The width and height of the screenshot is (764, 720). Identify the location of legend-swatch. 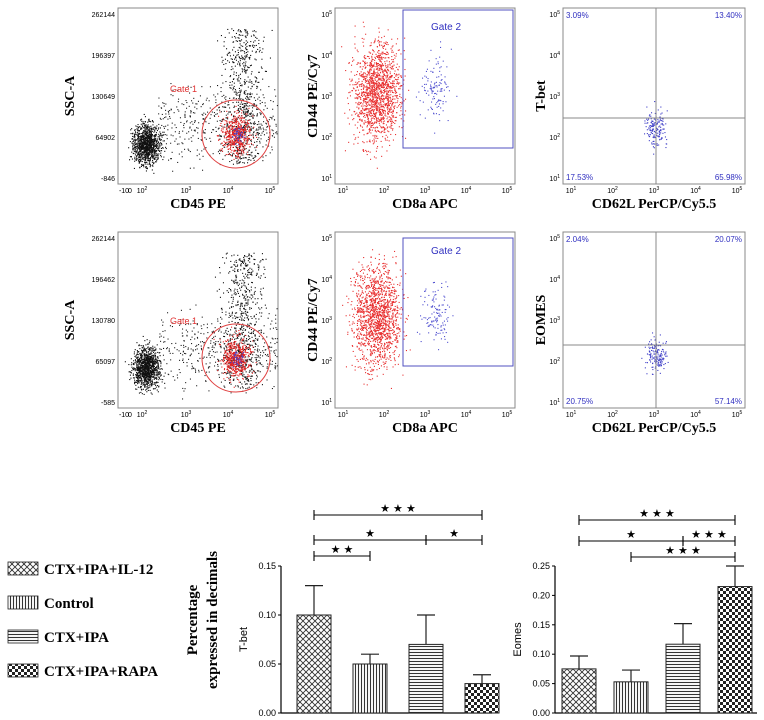
(23, 602).